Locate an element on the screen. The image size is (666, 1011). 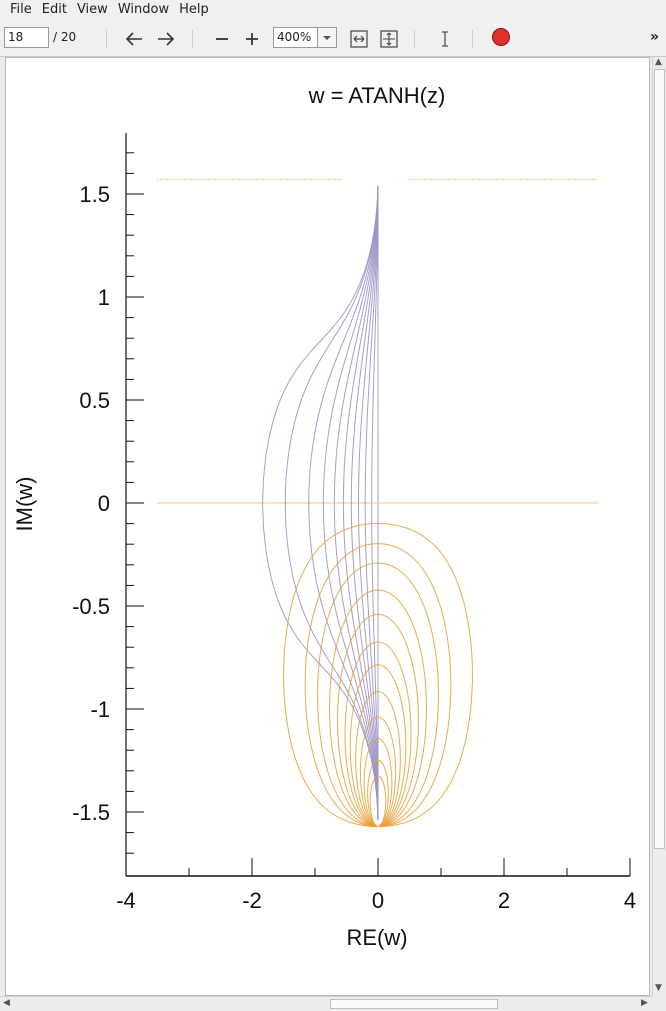
x-axis-label: RE(w) is located at coordinates (376, 937).